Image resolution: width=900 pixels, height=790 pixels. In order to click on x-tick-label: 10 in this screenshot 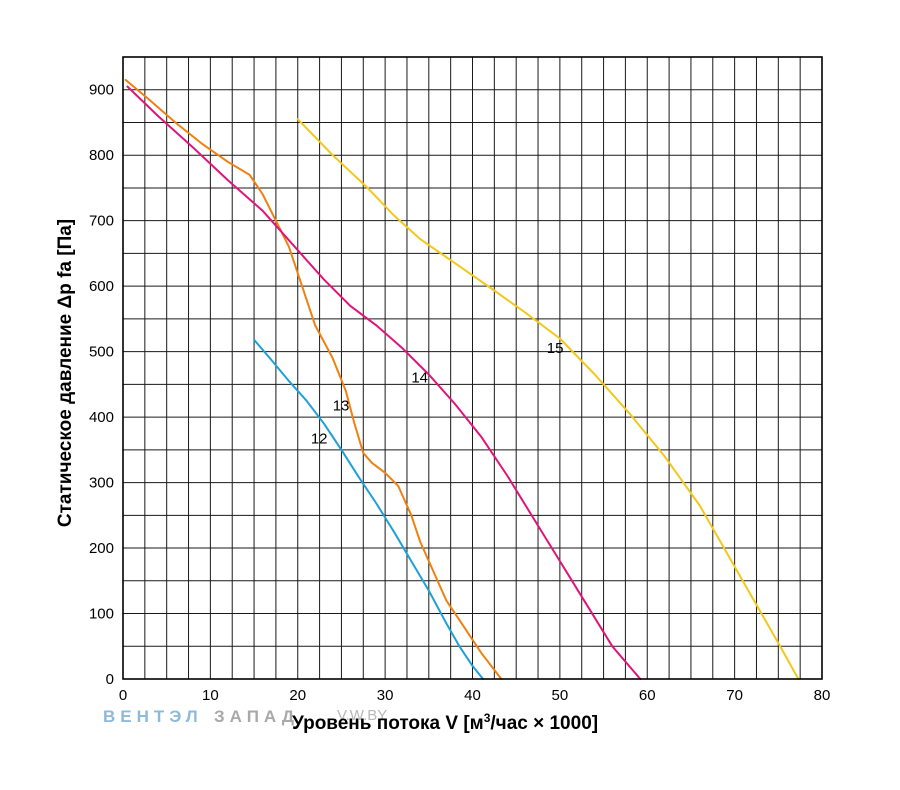, I will do `click(210, 695)`.